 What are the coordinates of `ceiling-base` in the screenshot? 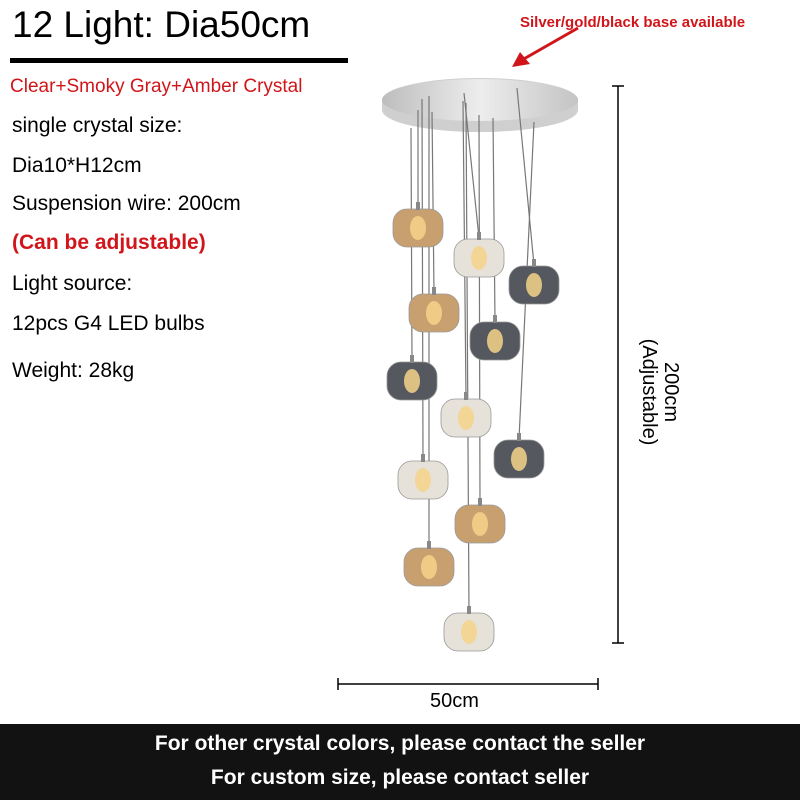 It's located at (480, 105).